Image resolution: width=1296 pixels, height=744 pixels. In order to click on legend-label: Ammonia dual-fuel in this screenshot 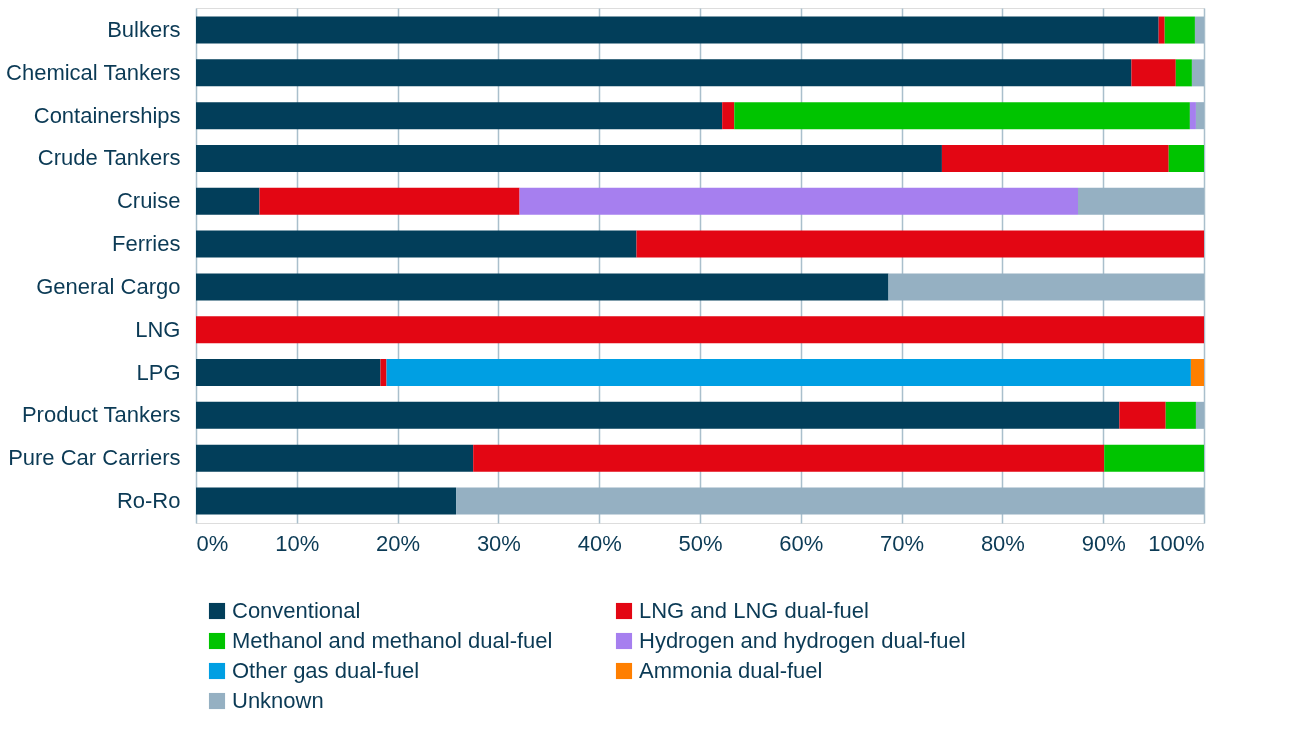, I will do `click(731, 670)`.